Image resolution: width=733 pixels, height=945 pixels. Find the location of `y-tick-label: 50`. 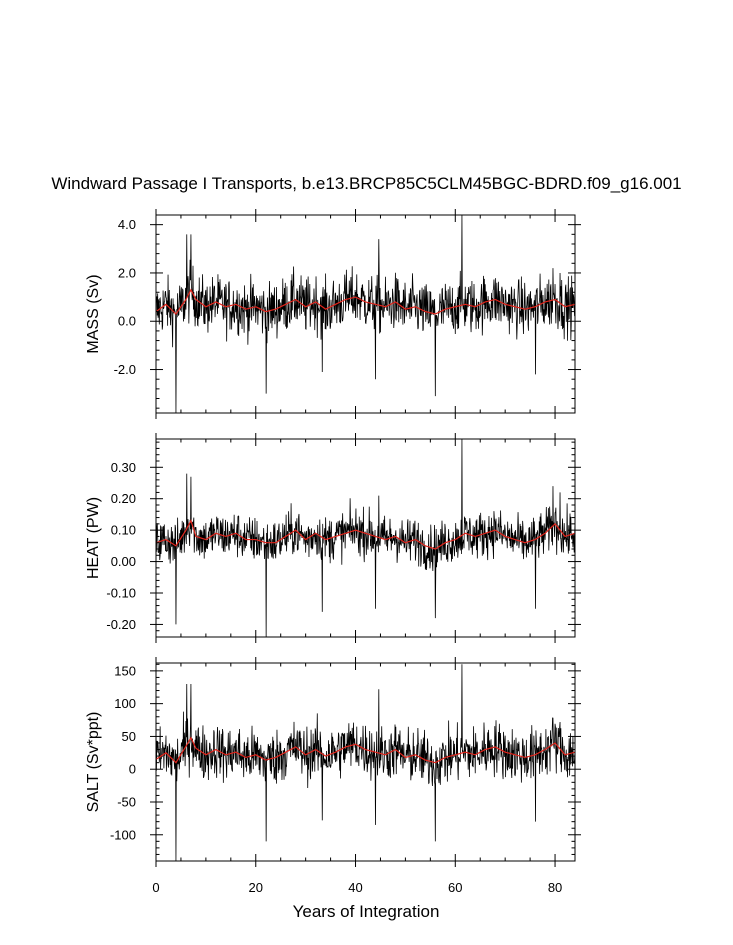

y-tick-label: 50 is located at coordinates (129, 736).